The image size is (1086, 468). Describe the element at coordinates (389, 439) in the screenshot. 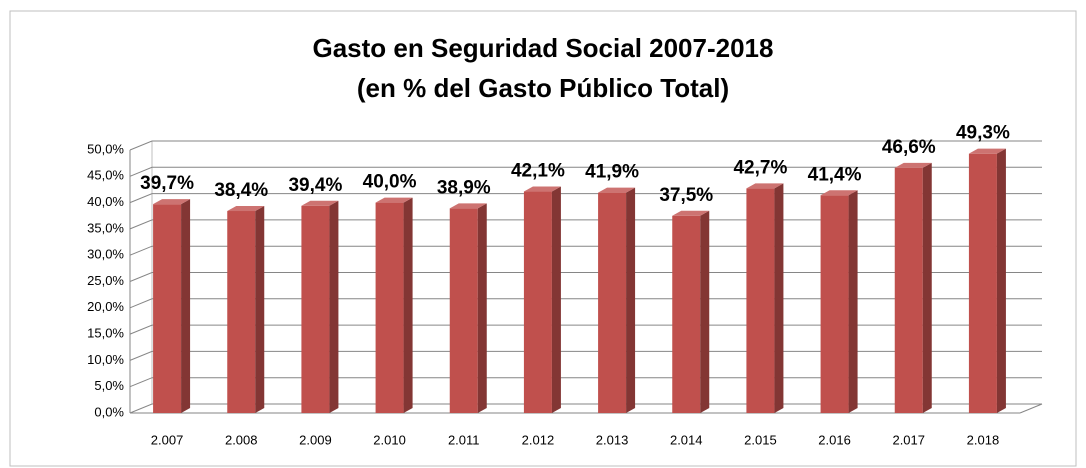

I see `x-tick-label: 2.010` at that location.